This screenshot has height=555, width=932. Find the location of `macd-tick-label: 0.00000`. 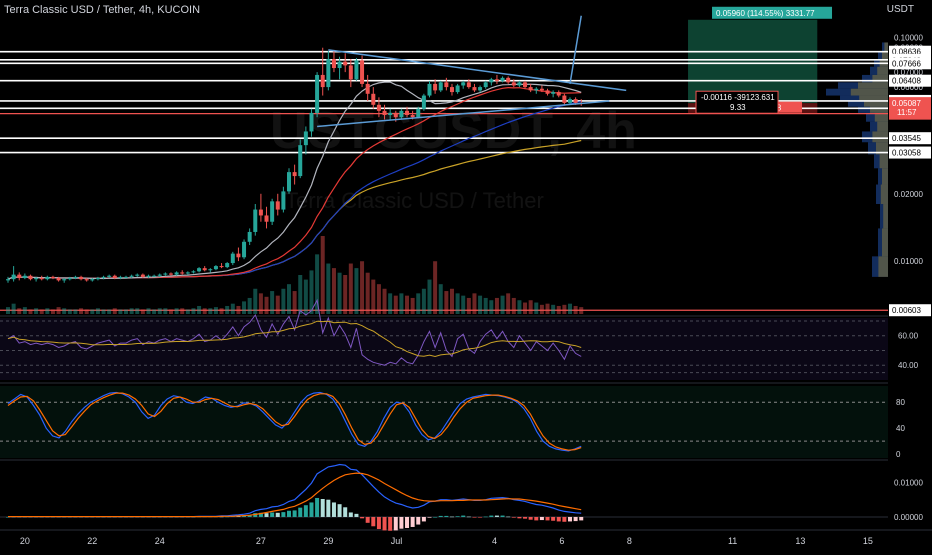

macd-tick-label: 0.00000 is located at coordinates (908, 517).